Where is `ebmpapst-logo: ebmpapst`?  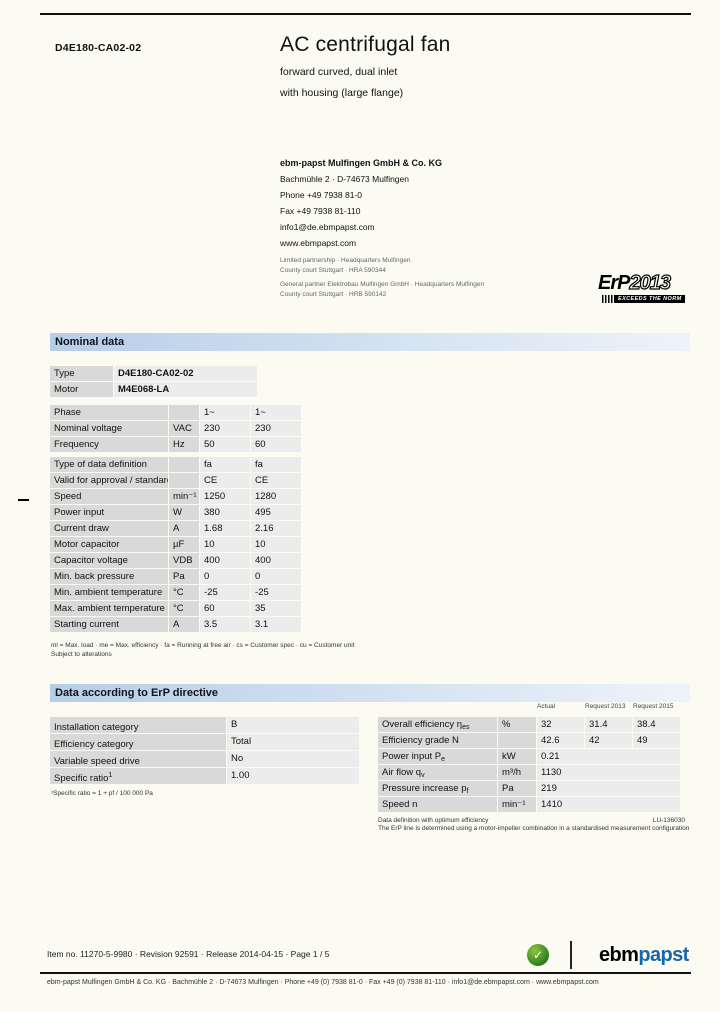
ebmpapst-logo: ebmpapst is located at coordinates (644, 955).